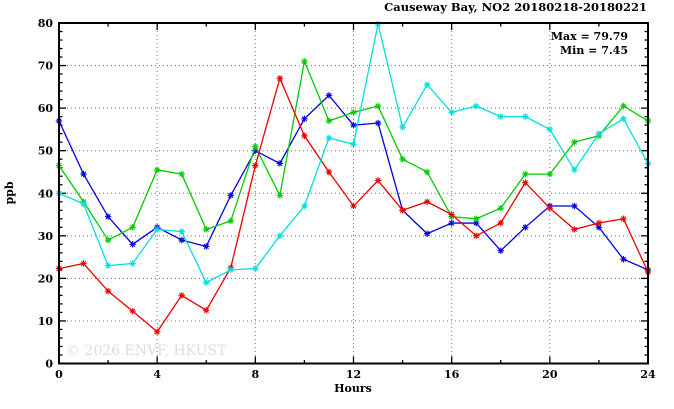  I want to click on y-tick-label: 70, so click(46, 66).